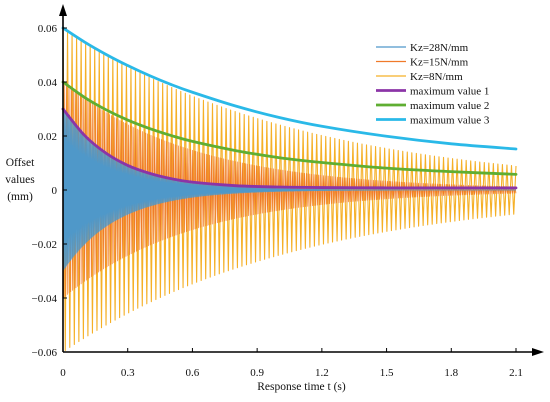 Image resolution: width=550 pixels, height=402 pixels. What do you see at coordinates (20, 197) in the screenshot?
I see `y-axis-title-line: (mm)` at bounding box center [20, 197].